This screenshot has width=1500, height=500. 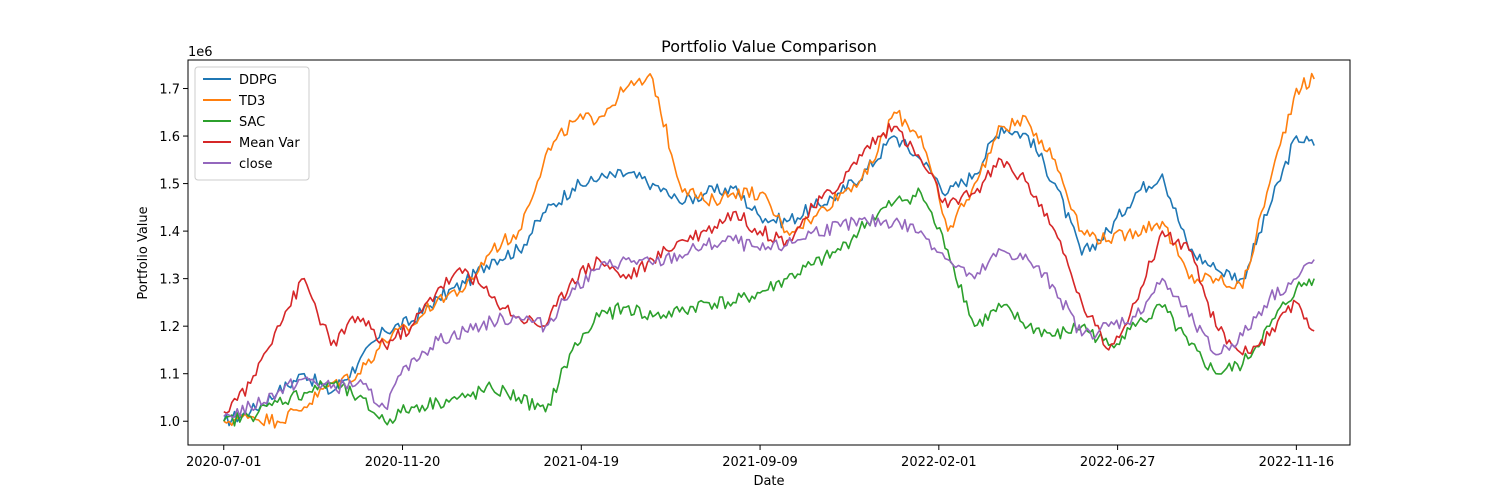 I want to click on x-tick-label: 2022-02-01, so click(x=939, y=462).